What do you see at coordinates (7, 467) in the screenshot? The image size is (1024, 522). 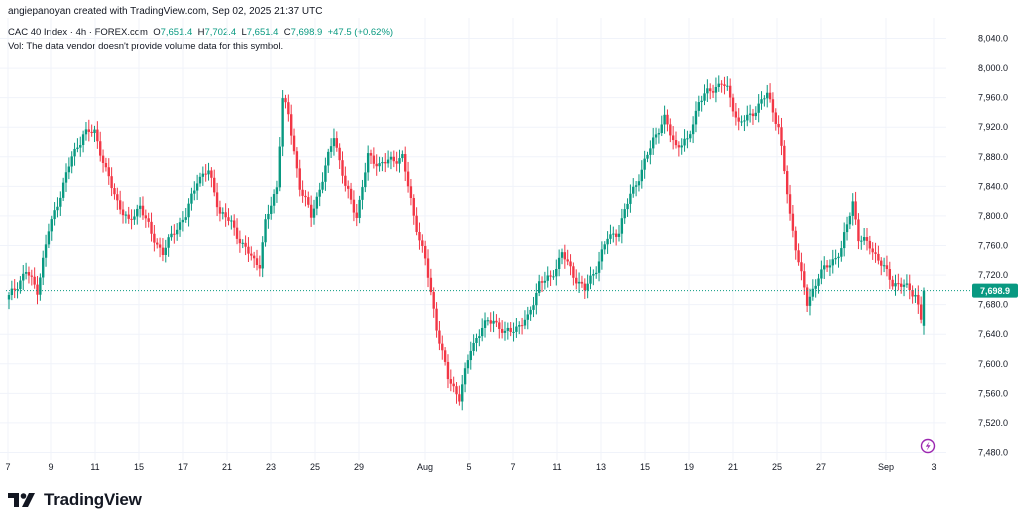 I see `time-tick-label: 7` at bounding box center [7, 467].